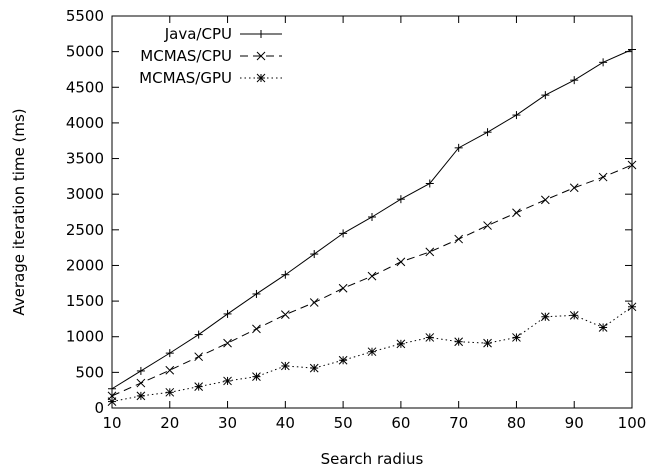  I want to click on legend-item-mcmas-cpu: MCMAS/CPU, so click(211, 56).